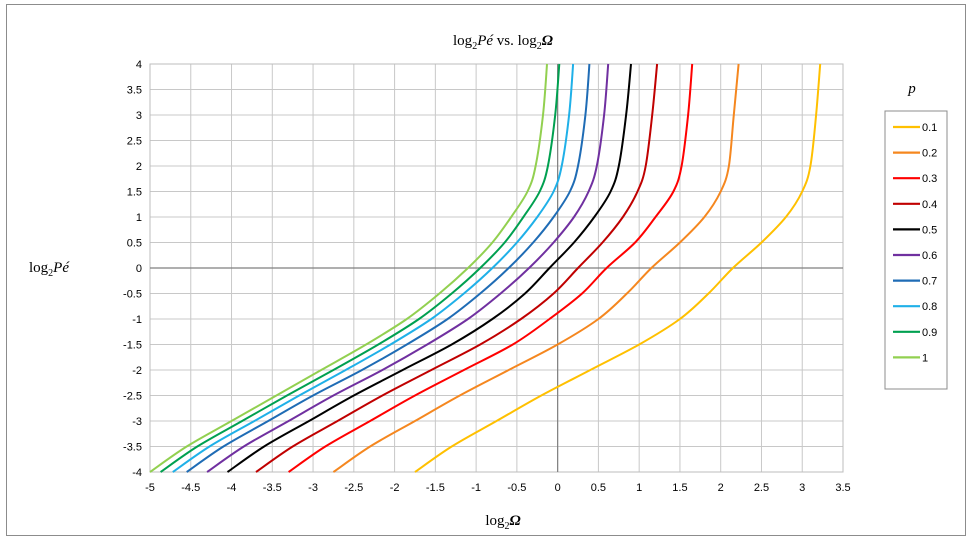 Image resolution: width=974 pixels, height=541 pixels. What do you see at coordinates (929, 230) in the screenshot?
I see `legend-label-0.5: 0.5` at bounding box center [929, 230].